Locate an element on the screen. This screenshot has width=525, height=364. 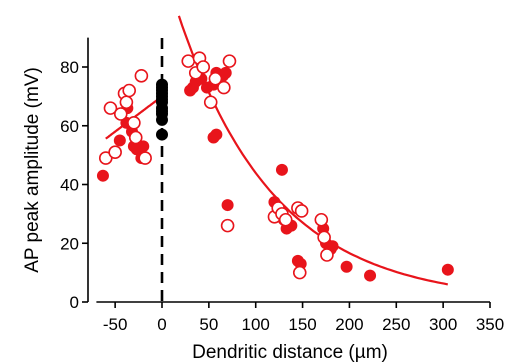
x-tick-label: 100 is located at coordinates (256, 324).